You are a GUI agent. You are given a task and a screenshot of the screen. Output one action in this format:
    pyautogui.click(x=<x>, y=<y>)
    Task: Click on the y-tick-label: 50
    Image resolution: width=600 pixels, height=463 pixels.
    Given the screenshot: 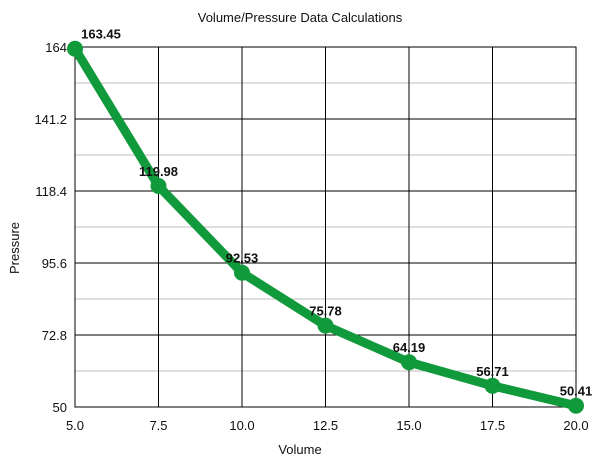 What is the action you would take?
    pyautogui.click(x=60, y=407)
    